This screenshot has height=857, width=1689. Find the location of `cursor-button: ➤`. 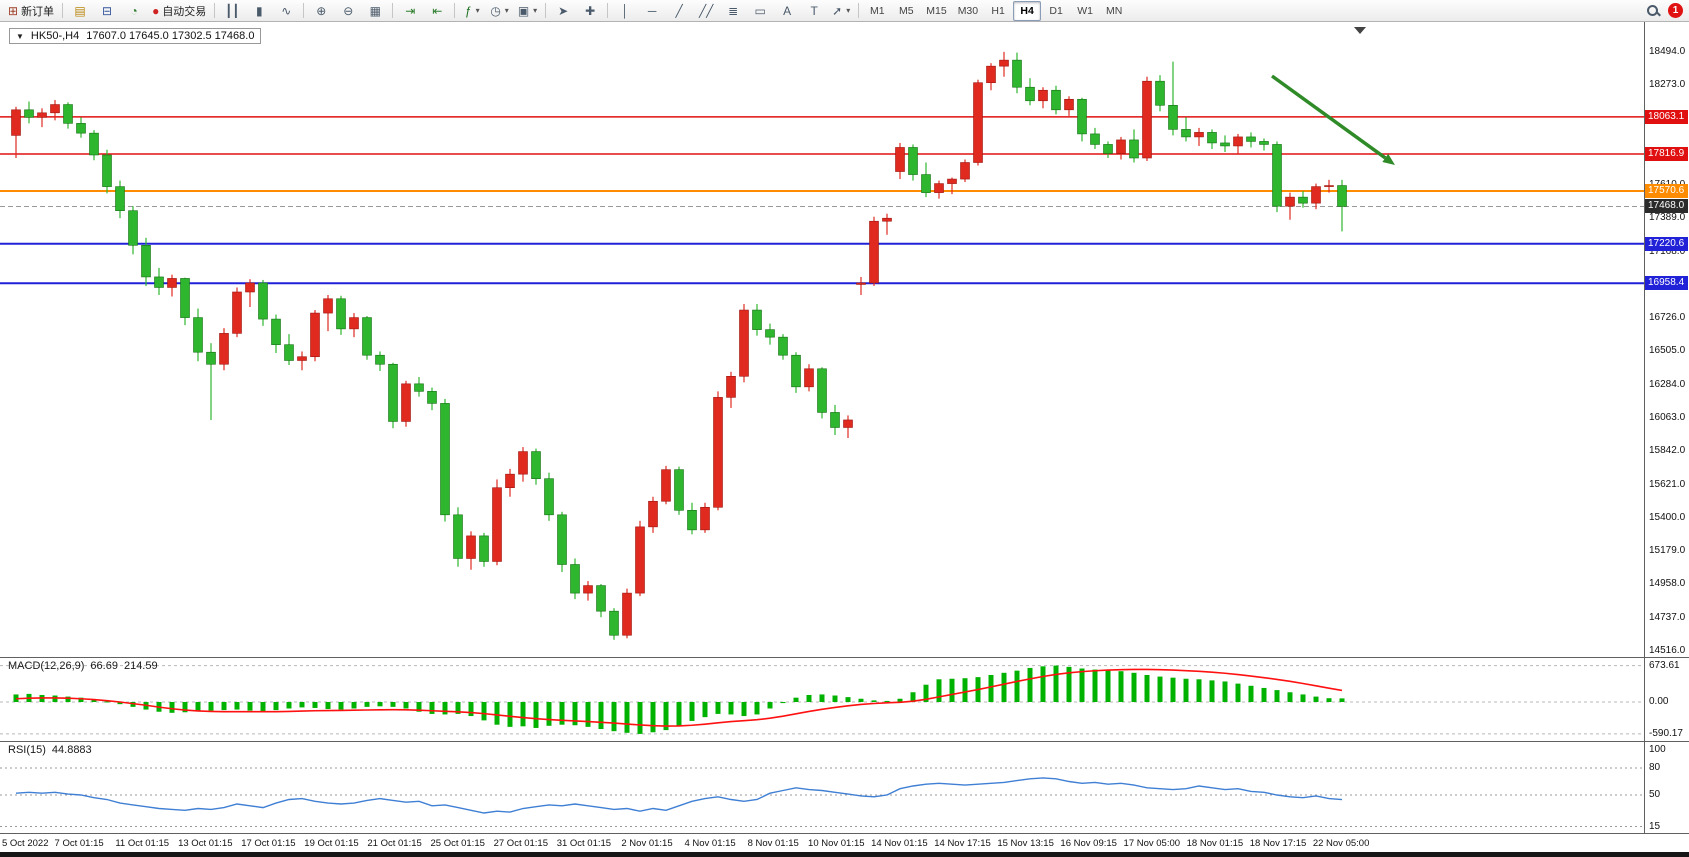

cursor-button: ➤ is located at coordinates (563, 11).